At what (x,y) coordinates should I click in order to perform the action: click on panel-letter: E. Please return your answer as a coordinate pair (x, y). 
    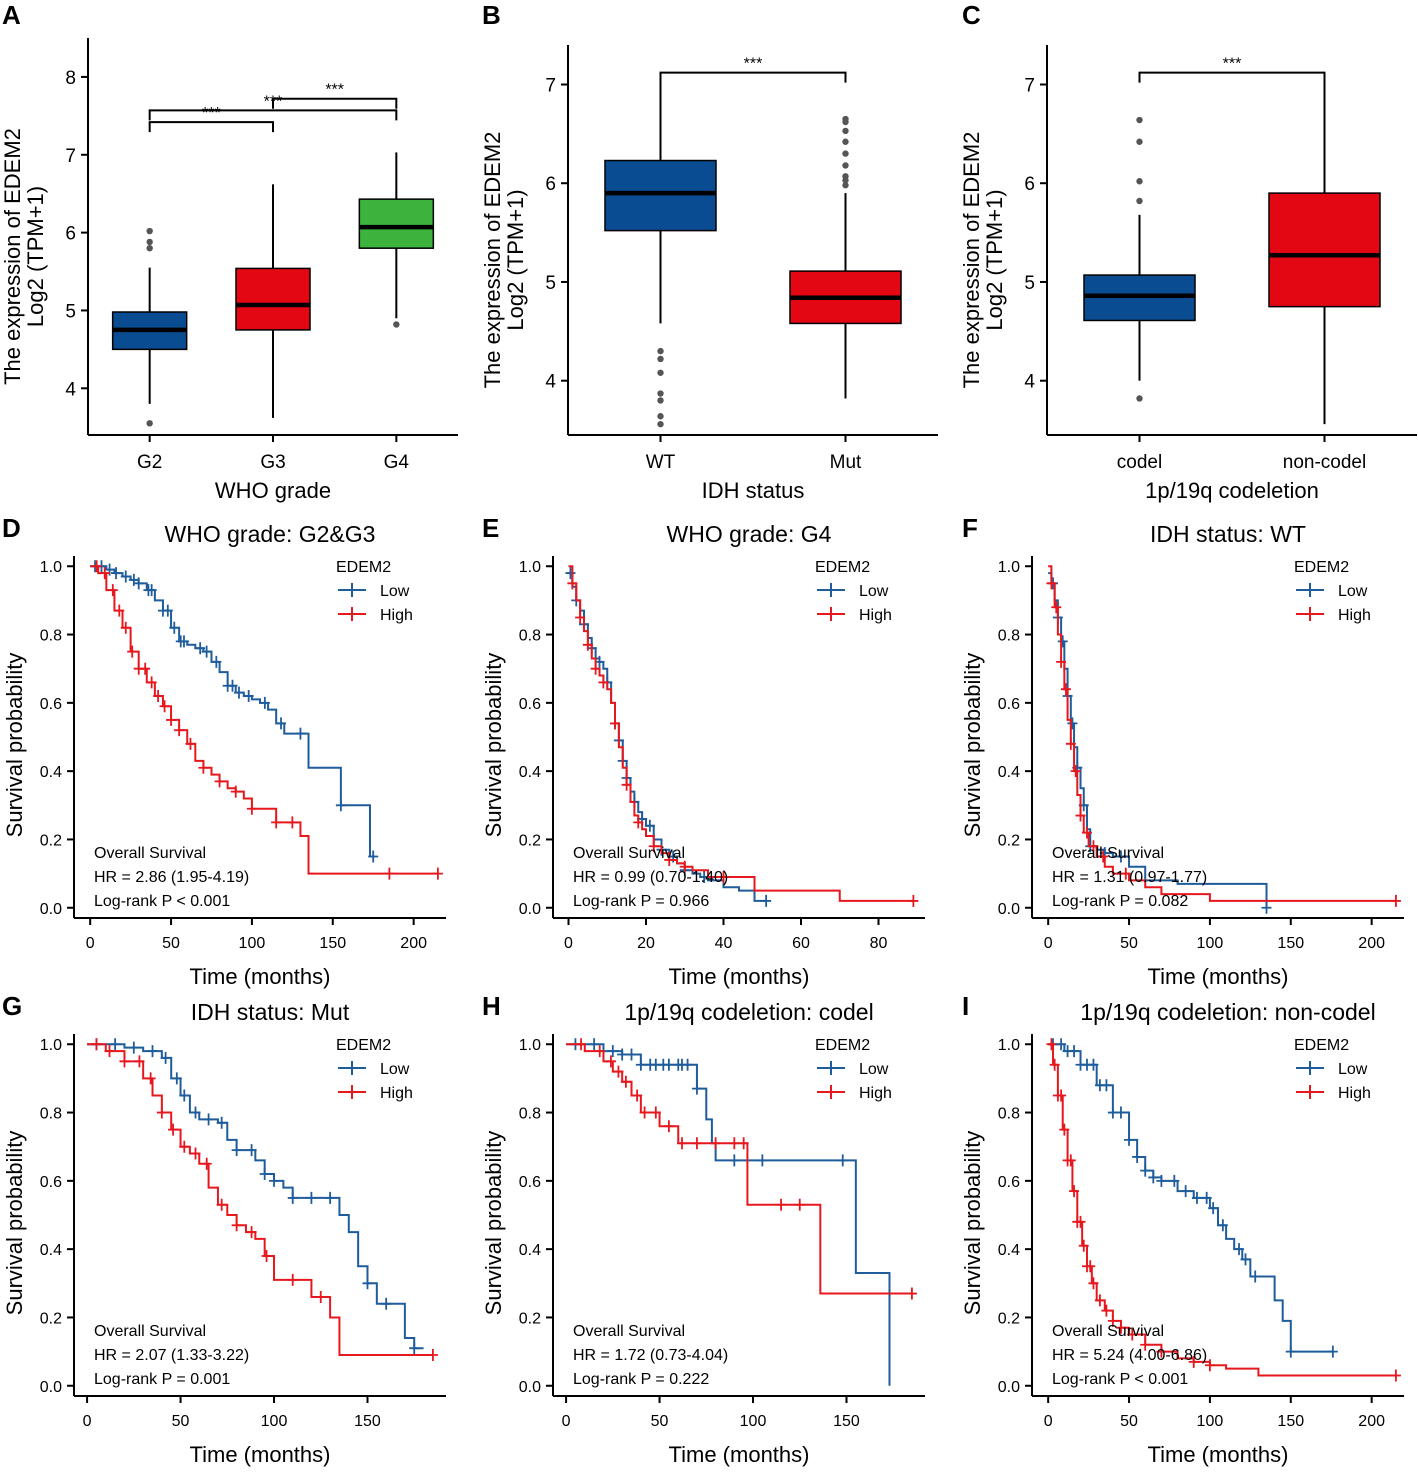
    Looking at the image, I should click on (490, 528).